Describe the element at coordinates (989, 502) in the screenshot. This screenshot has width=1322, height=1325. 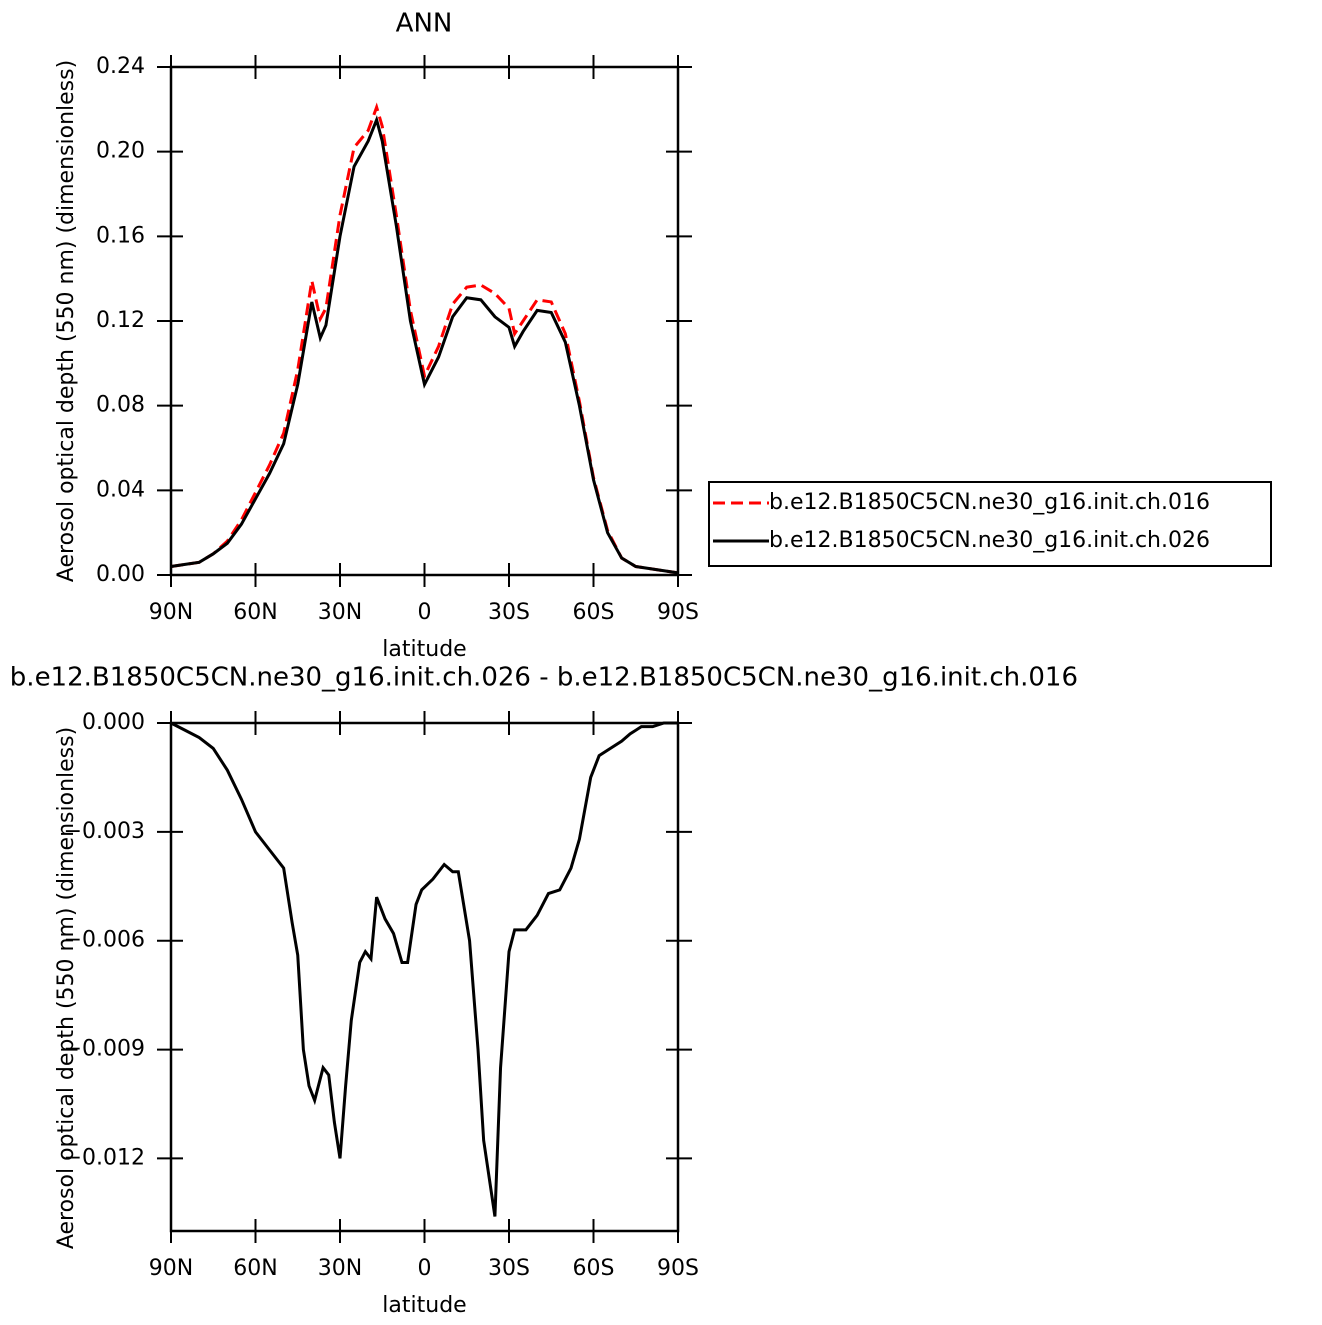
I see `legend-label: b.e12.B1850C5CN.ne30_g16.init.ch.016` at that location.